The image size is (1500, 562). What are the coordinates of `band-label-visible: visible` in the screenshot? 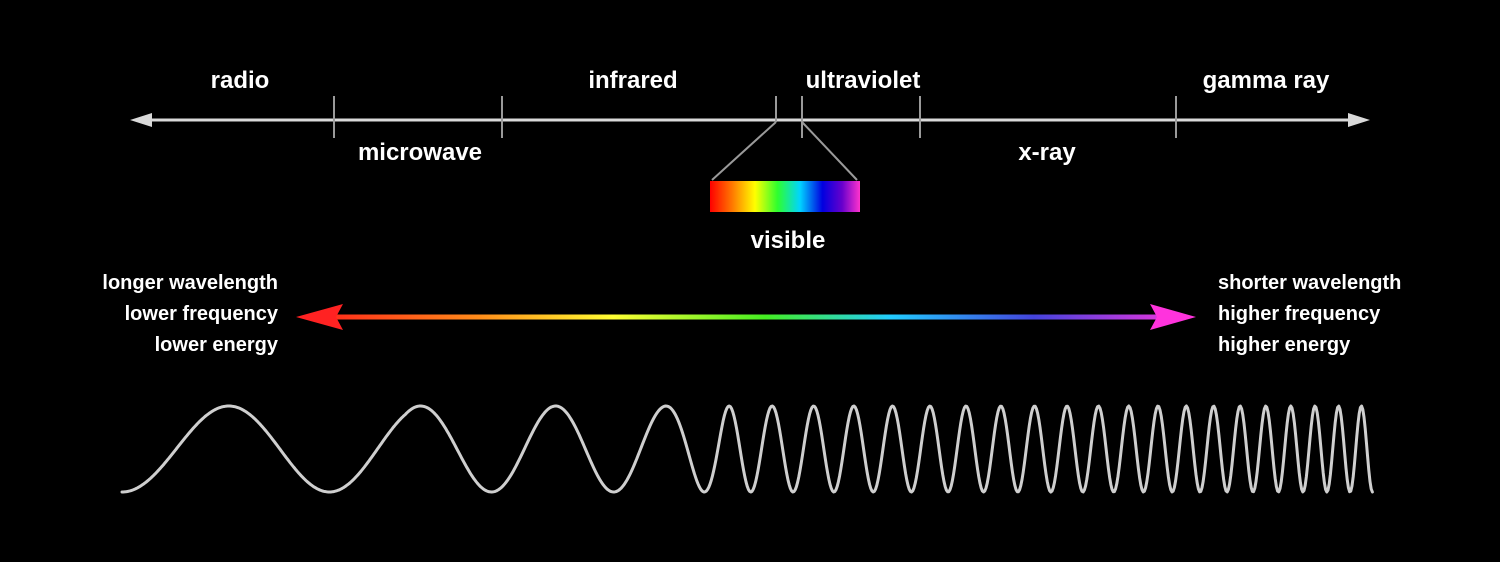 It's located at (788, 240).